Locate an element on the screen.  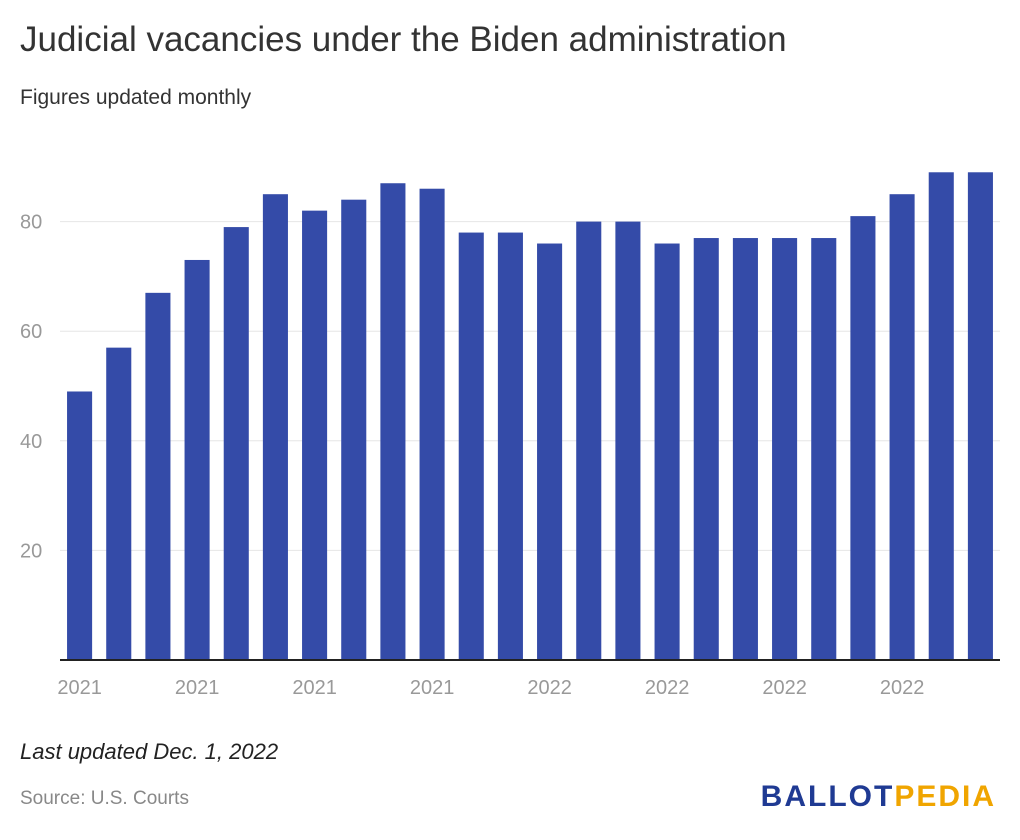
source-text: Source: U.S. Courts is located at coordinates (104, 798).